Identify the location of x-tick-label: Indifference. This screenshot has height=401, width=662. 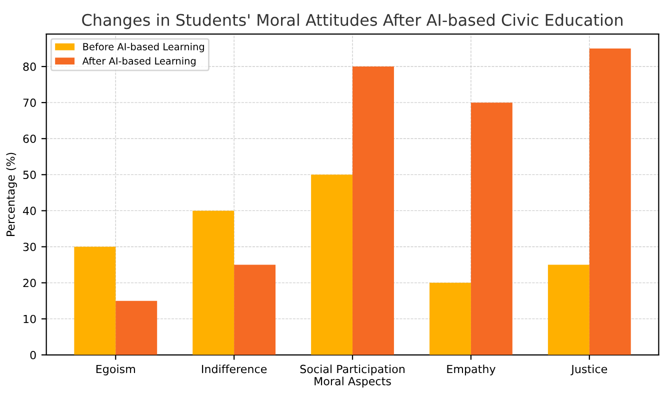
(234, 369).